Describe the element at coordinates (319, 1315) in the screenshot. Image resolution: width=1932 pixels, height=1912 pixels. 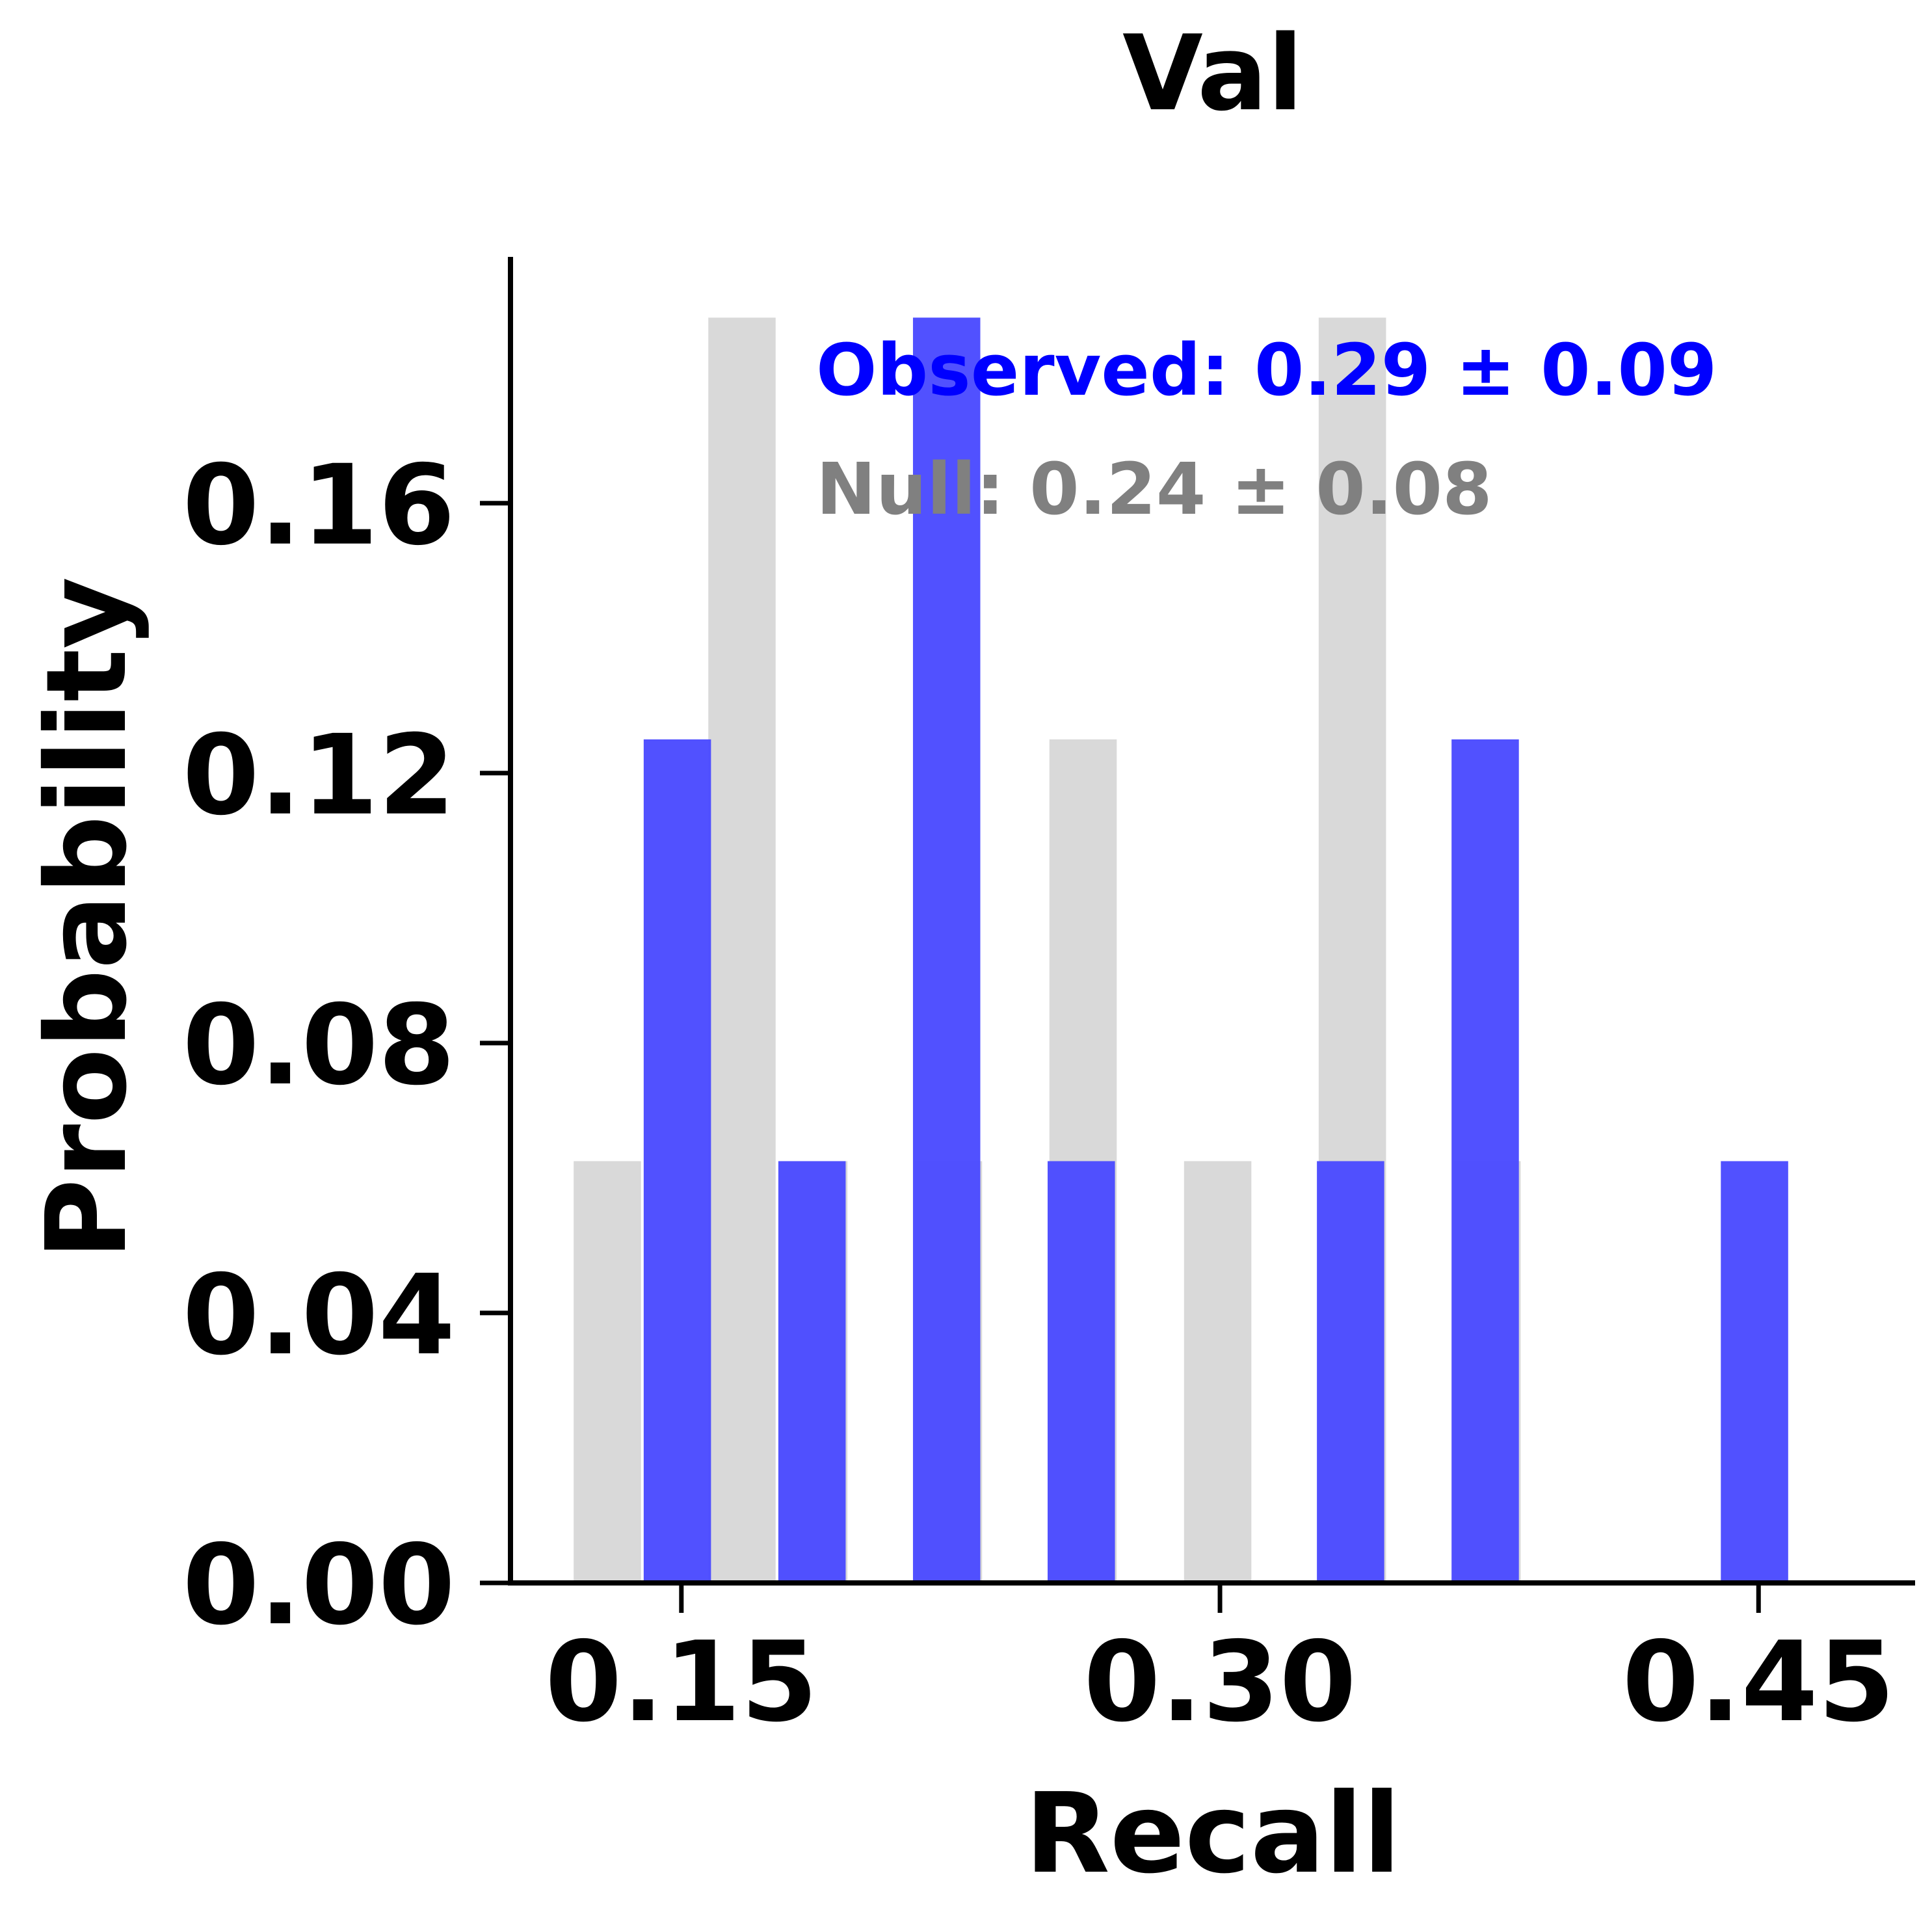
I see `y-tick-label: 0.04` at that location.